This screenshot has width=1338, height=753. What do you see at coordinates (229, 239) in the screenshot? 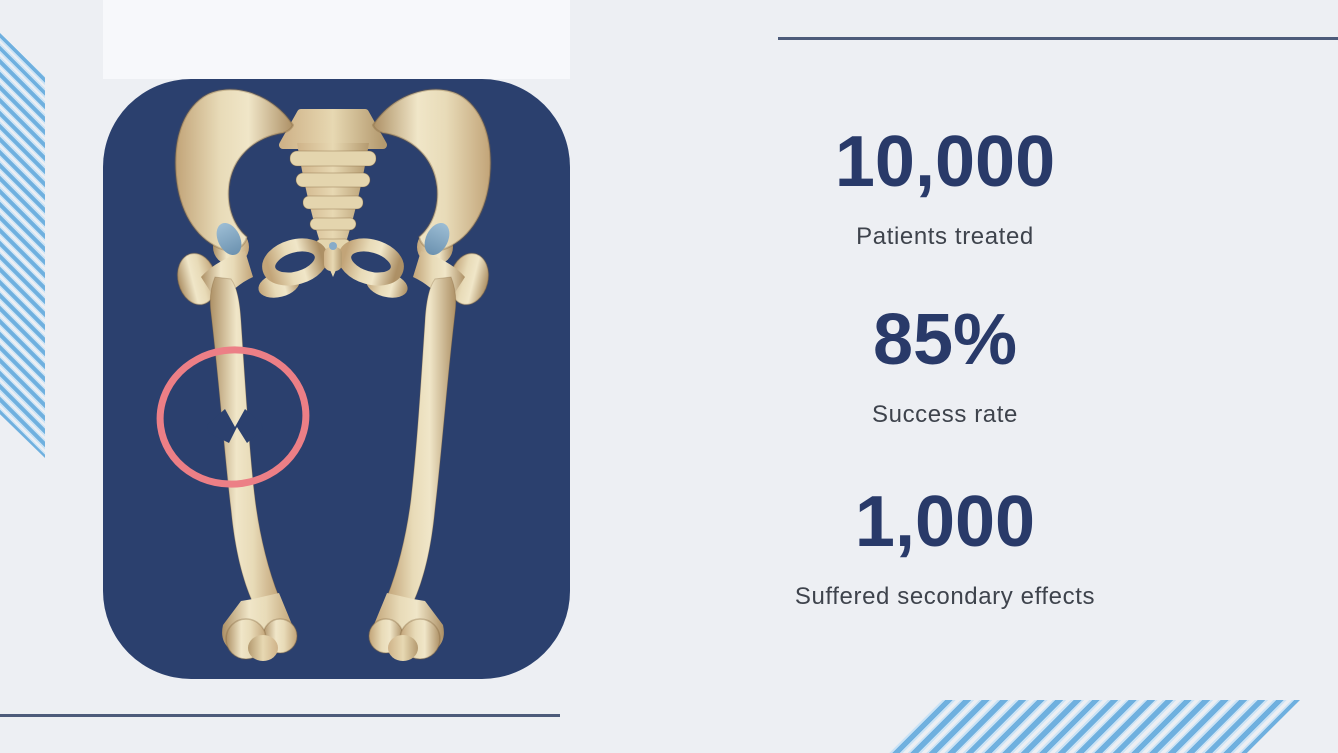
I see `left-hip-cartilage` at bounding box center [229, 239].